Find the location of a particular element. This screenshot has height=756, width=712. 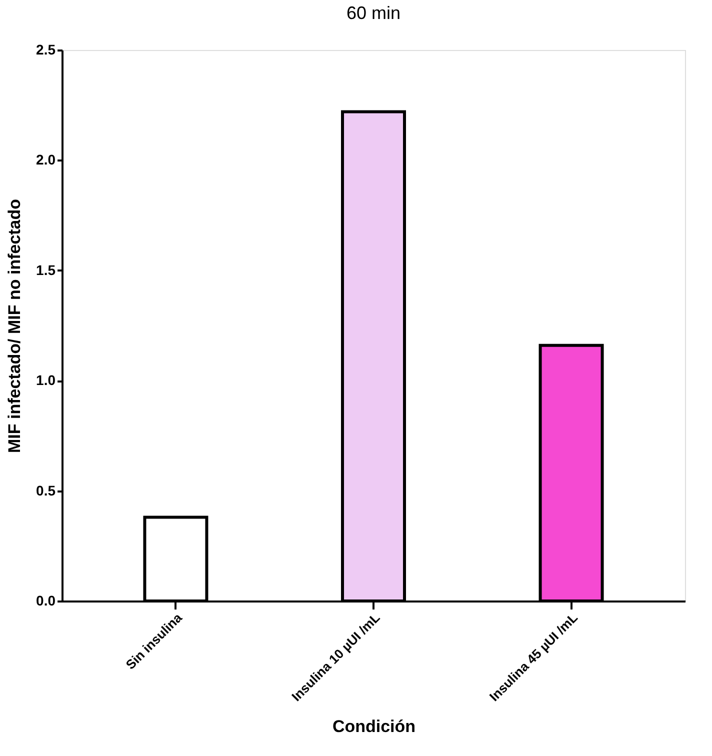

y-tick-label: 0.0 is located at coordinates (46, 600).